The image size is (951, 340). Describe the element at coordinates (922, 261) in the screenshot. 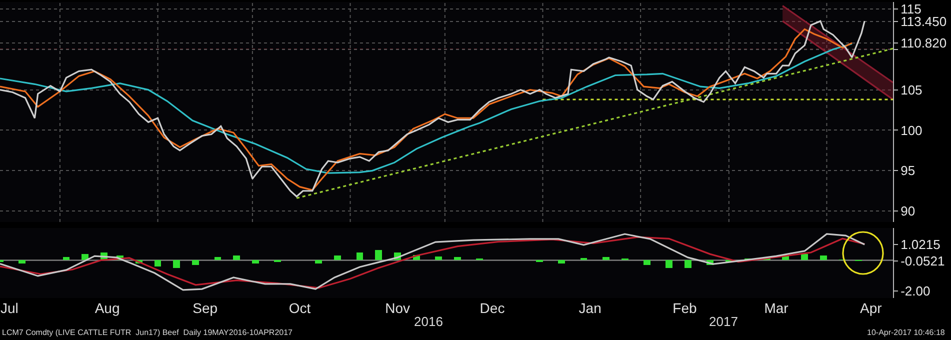

I see `y-tick-label: -0.0521` at that location.